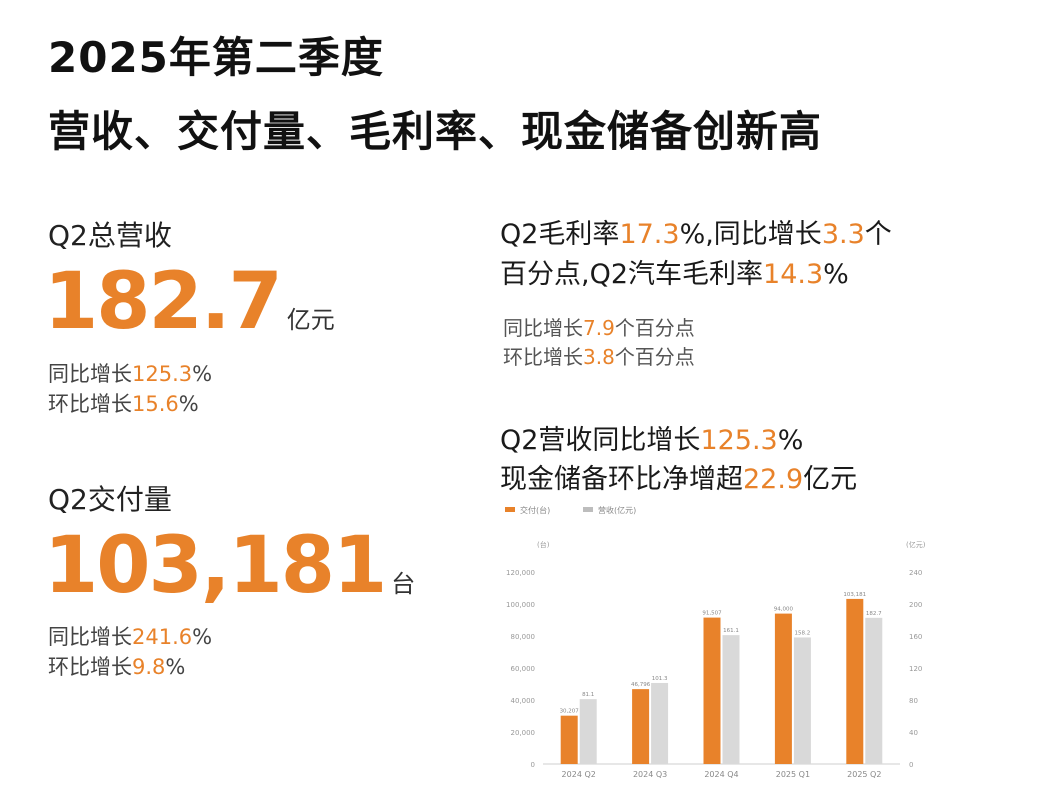  What do you see at coordinates (830, 479) in the screenshot?
I see `growth-l2c: 亿元` at bounding box center [830, 479].